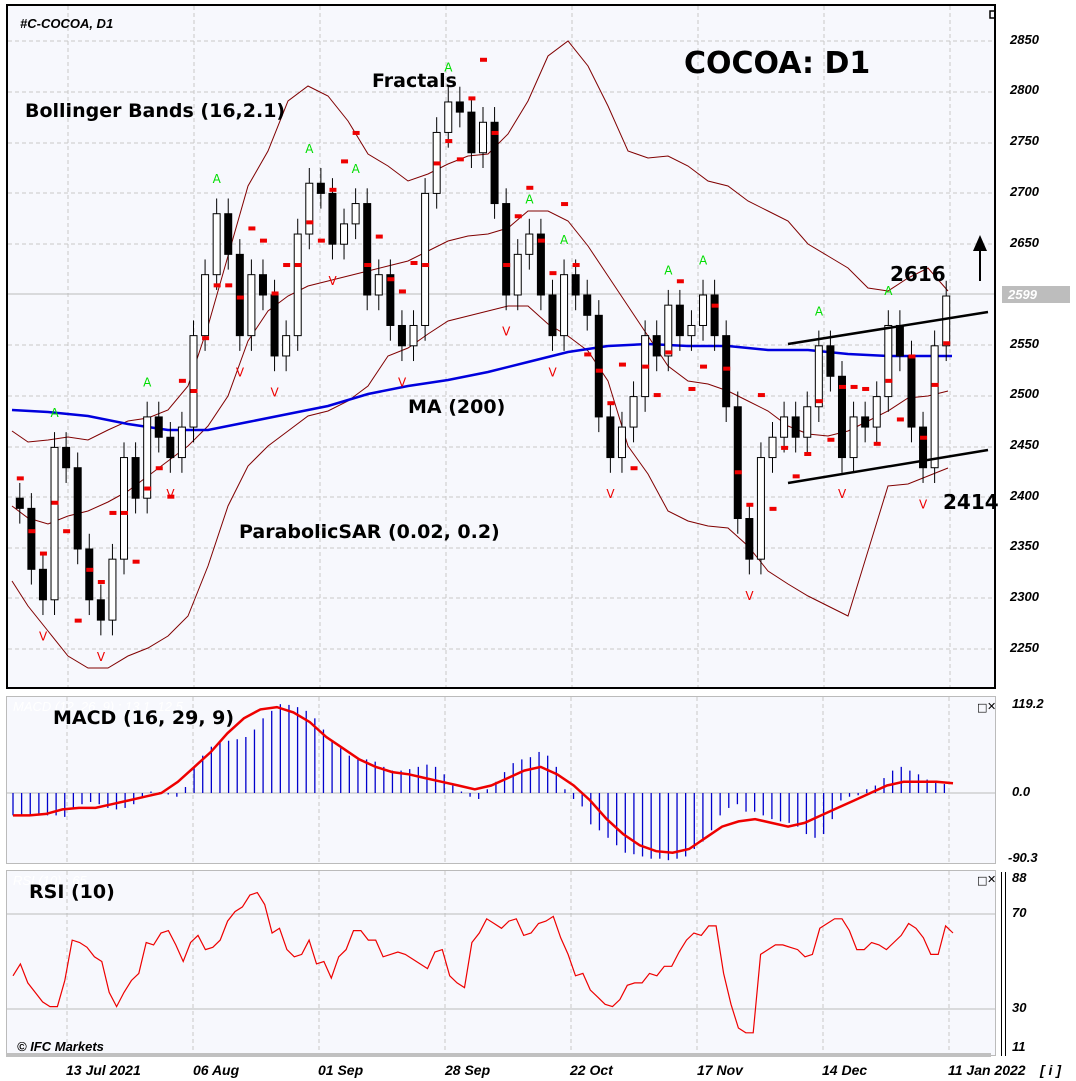  Describe the element at coordinates (991, 14) in the screenshot. I see `maximize-icon` at that location.